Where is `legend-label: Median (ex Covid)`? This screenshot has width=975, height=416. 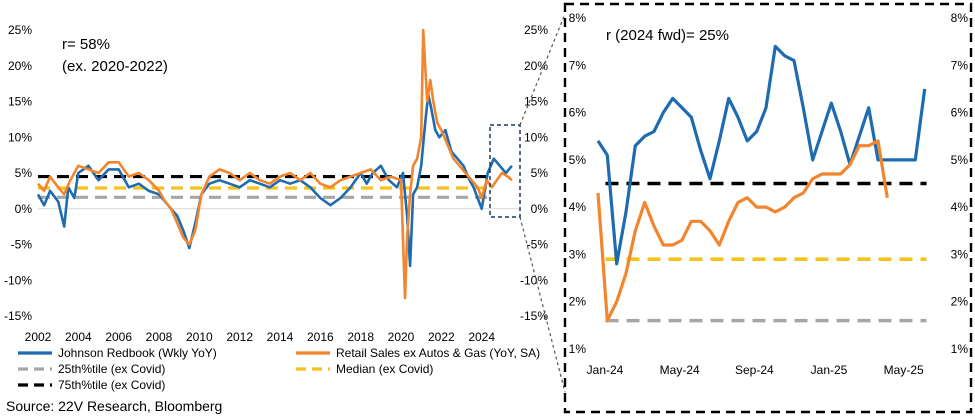
legend-label: Median (ex Covid) is located at coordinates (384, 369).